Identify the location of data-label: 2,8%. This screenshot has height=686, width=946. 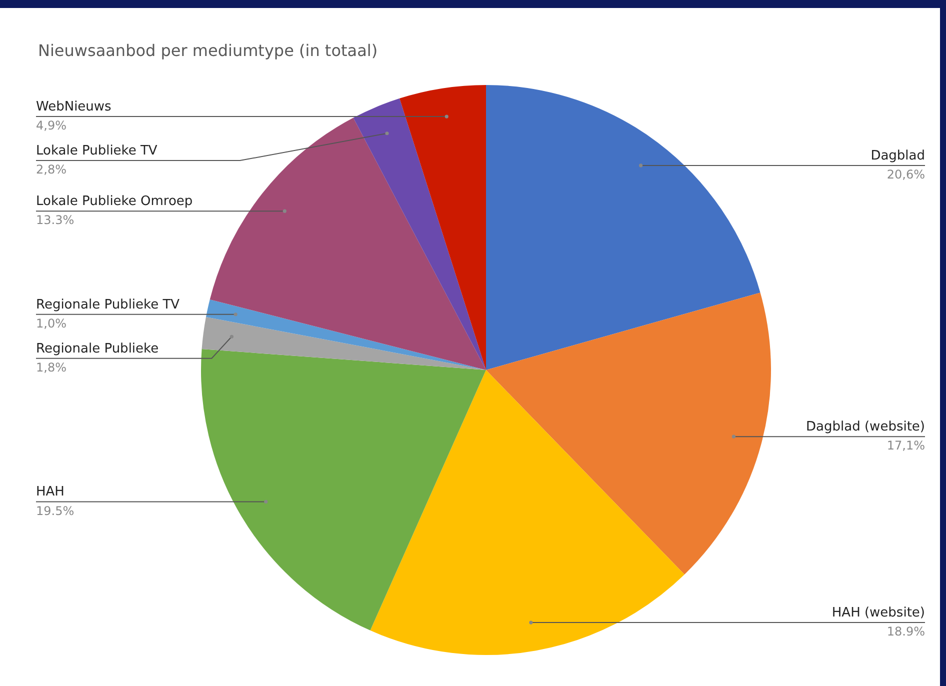
(51, 169).